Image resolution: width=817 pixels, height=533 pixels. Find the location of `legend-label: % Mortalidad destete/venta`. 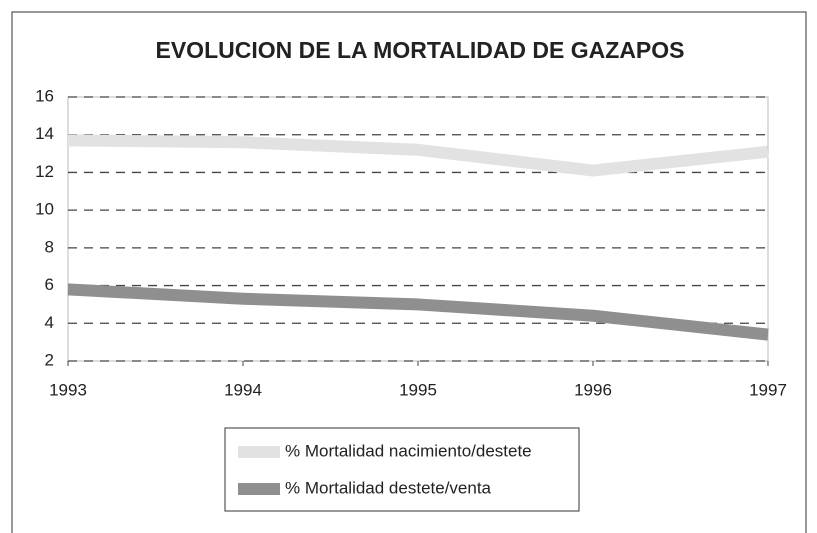

legend-label: % Mortalidad destete/venta is located at coordinates (388, 487).